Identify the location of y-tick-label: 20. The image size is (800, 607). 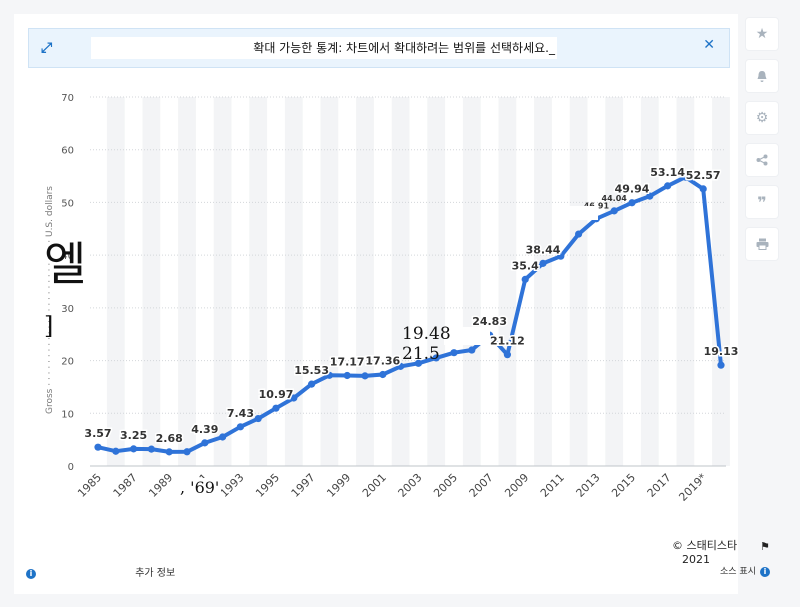
(67, 362).